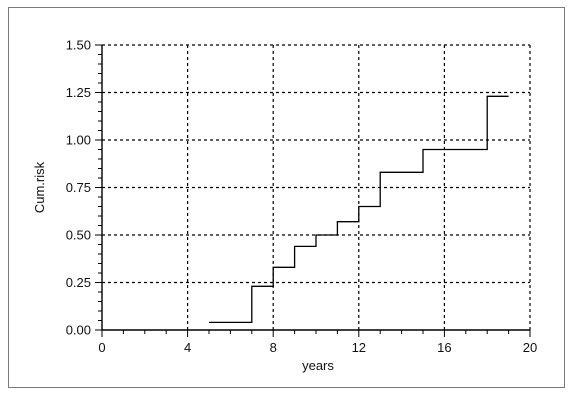  I want to click on x-tick-label: 20, so click(530, 347).